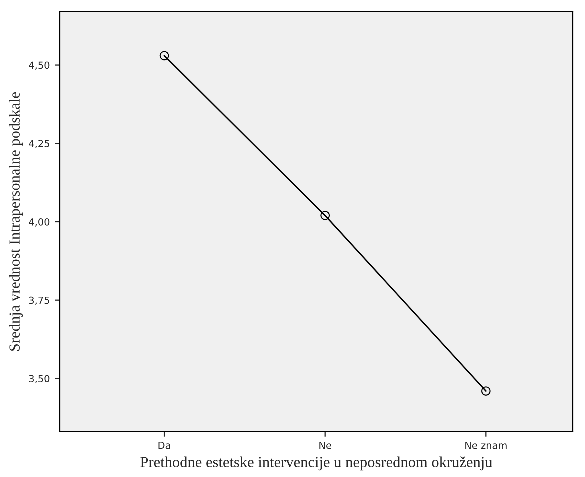  Describe the element at coordinates (39, 379) in the screenshot. I see `y-tick-label: 3,50` at that location.